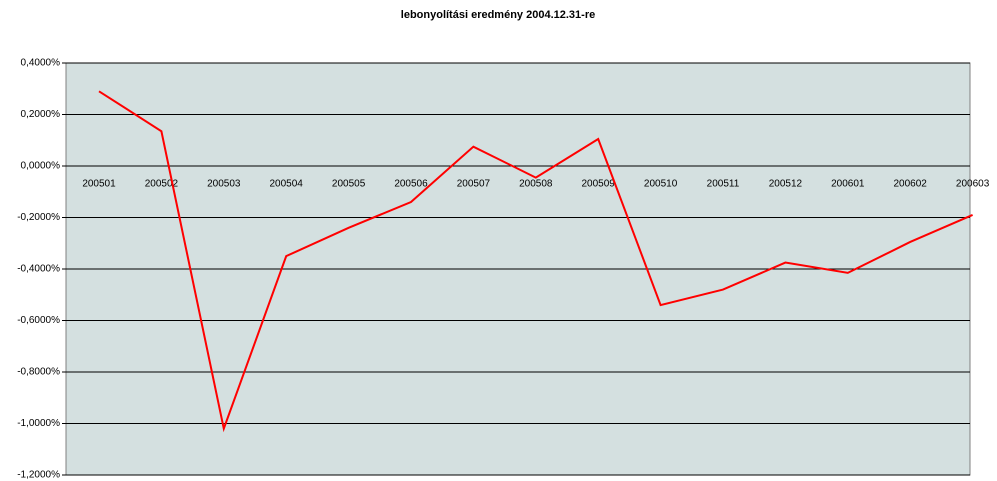 The width and height of the screenshot is (997, 481). Describe the element at coordinates (224, 184) in the screenshot. I see `x-tick-label: 200503` at that location.